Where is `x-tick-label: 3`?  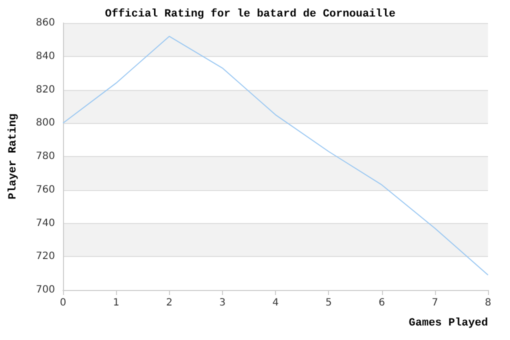
x-tick-label: 3 is located at coordinates (222, 303).